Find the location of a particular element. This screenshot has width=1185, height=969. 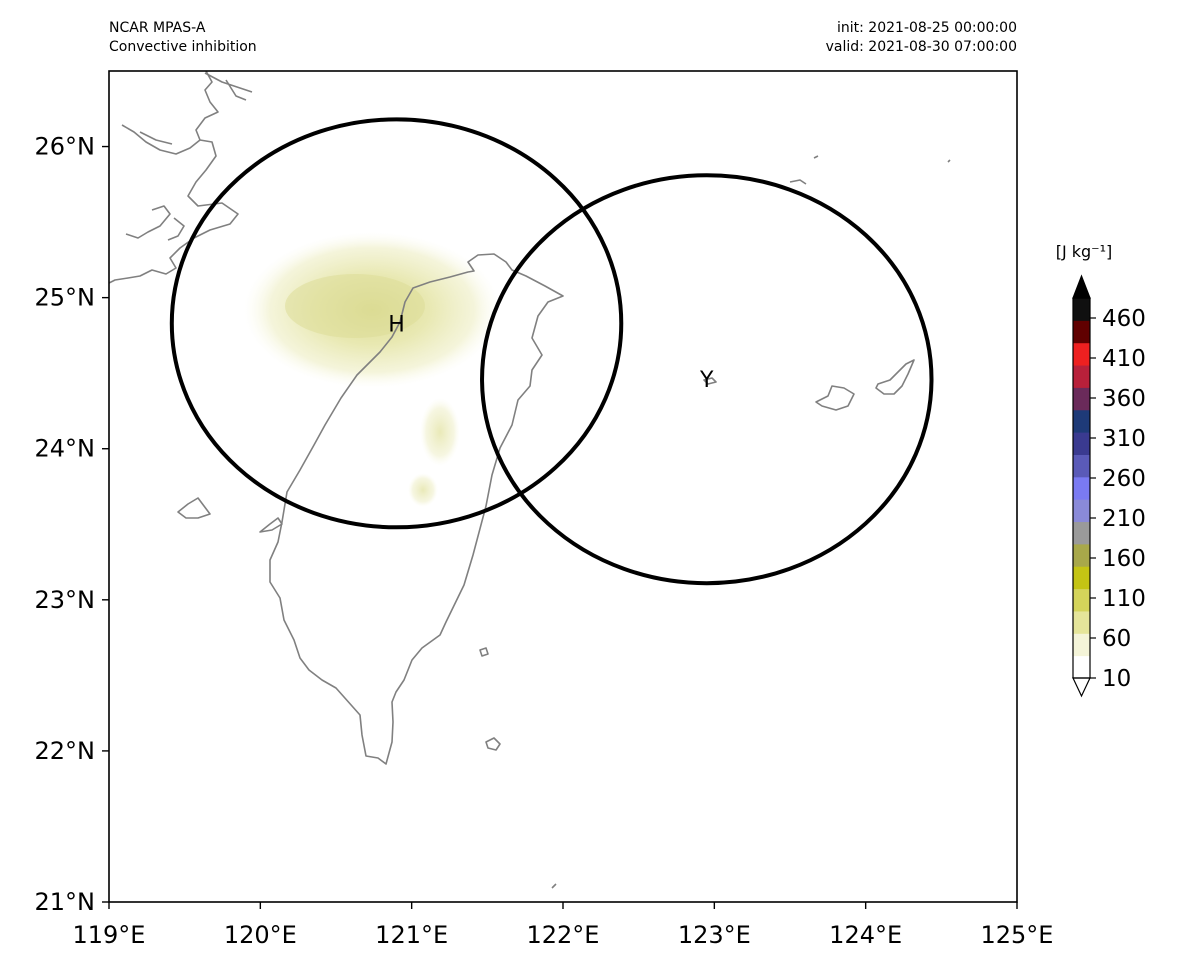

field-name: Convective inhibition is located at coordinates (183, 47).